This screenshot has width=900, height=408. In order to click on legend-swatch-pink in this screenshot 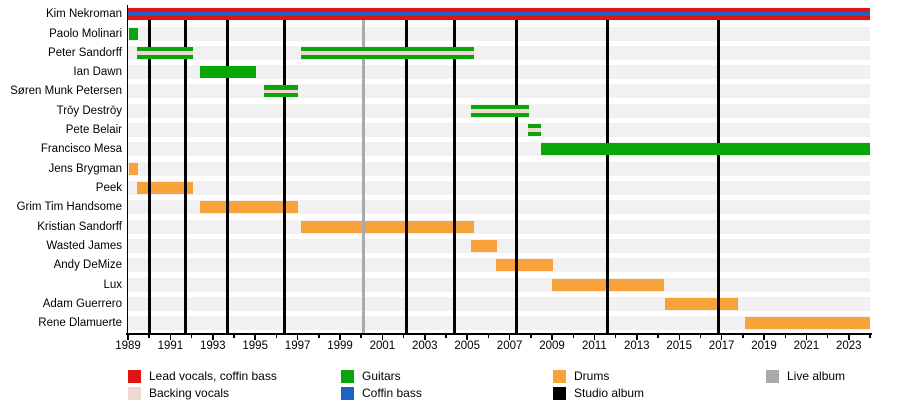, I will do `click(134, 393)`.